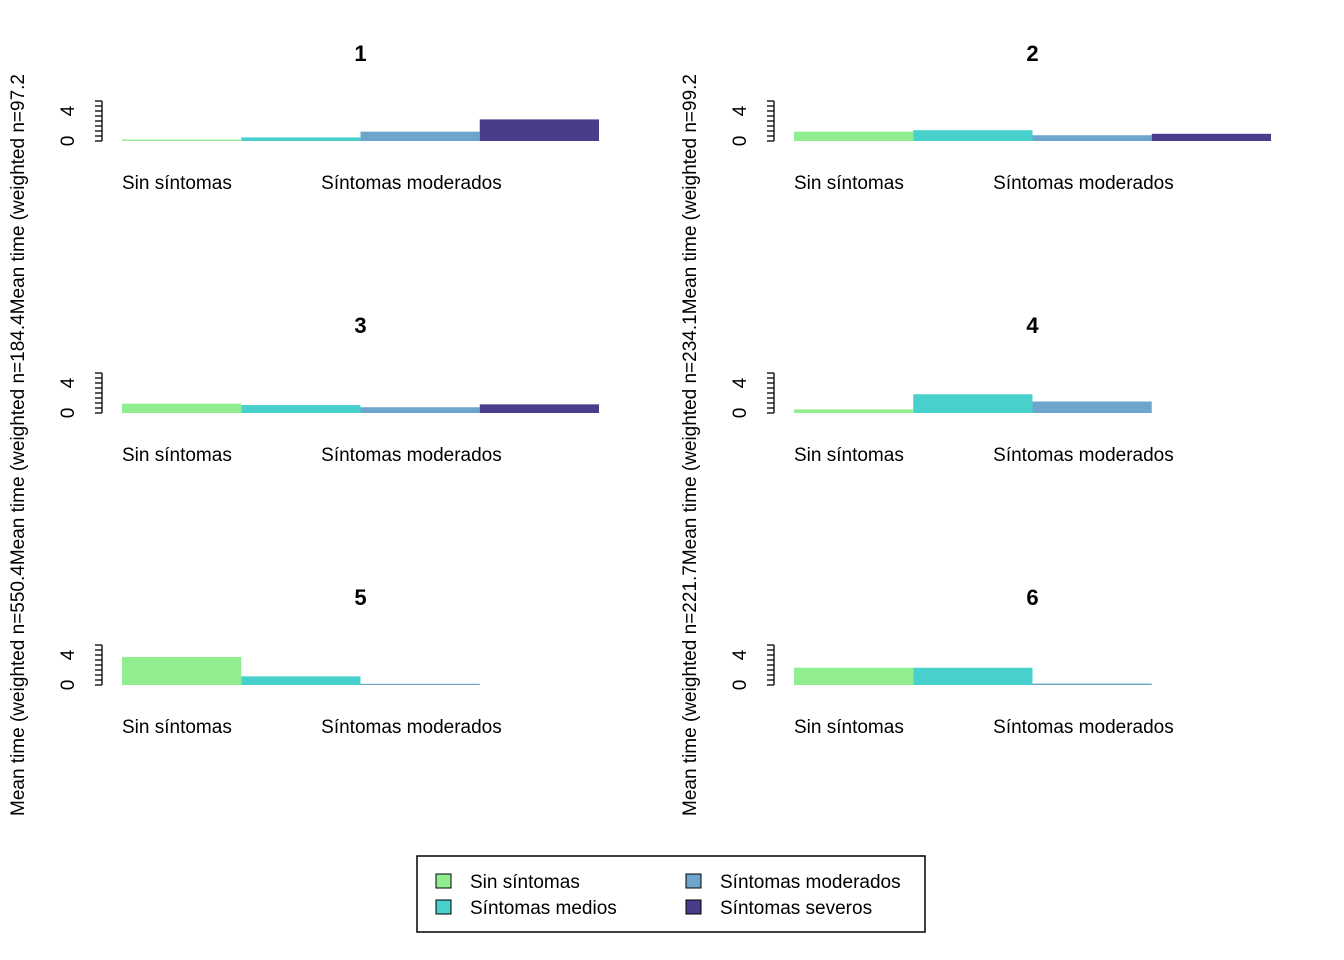 The height and width of the screenshot is (960, 1344). I want to click on legend-box, so click(671, 894).